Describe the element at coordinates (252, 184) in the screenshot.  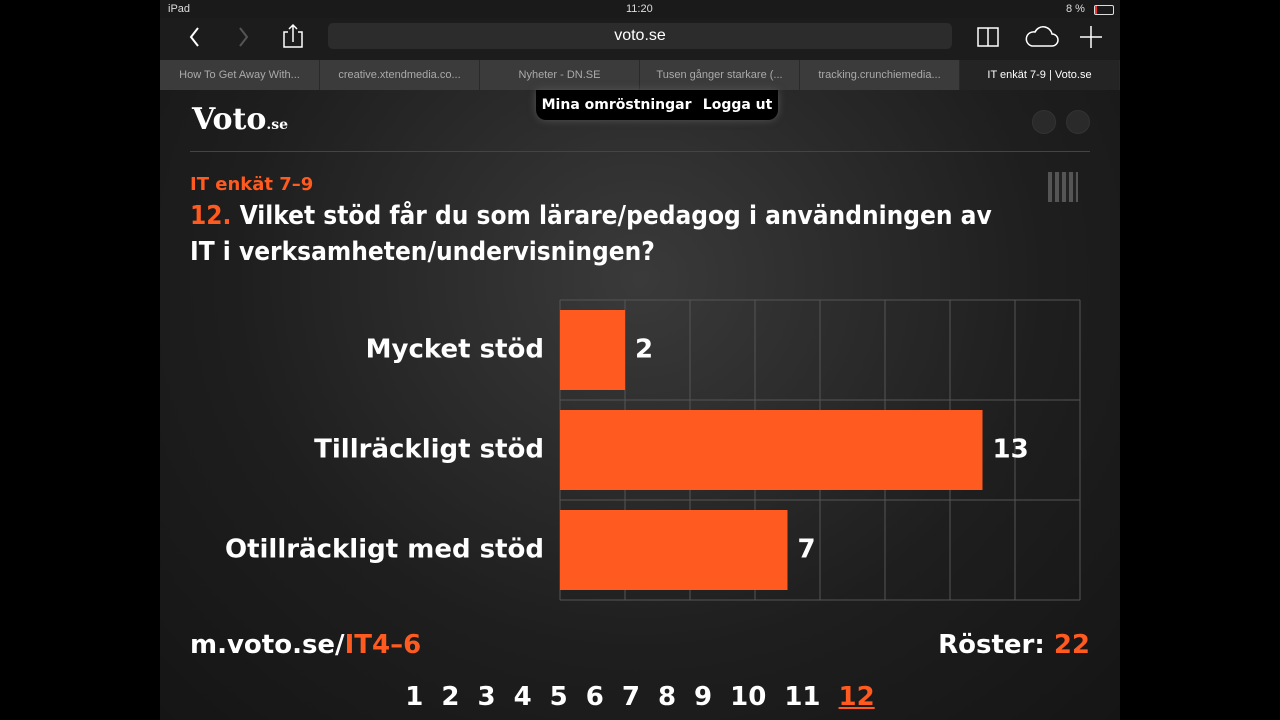
I see `survey-name: IT enkät 7–9` at that location.